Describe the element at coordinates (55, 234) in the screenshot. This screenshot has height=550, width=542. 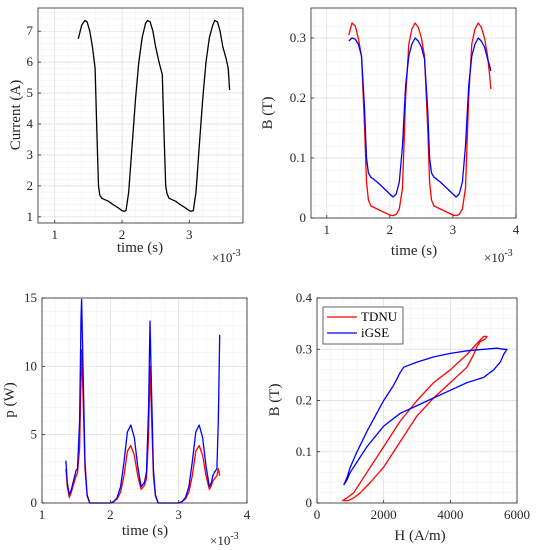
I see `panel-current-xtick-0: 1` at that location.